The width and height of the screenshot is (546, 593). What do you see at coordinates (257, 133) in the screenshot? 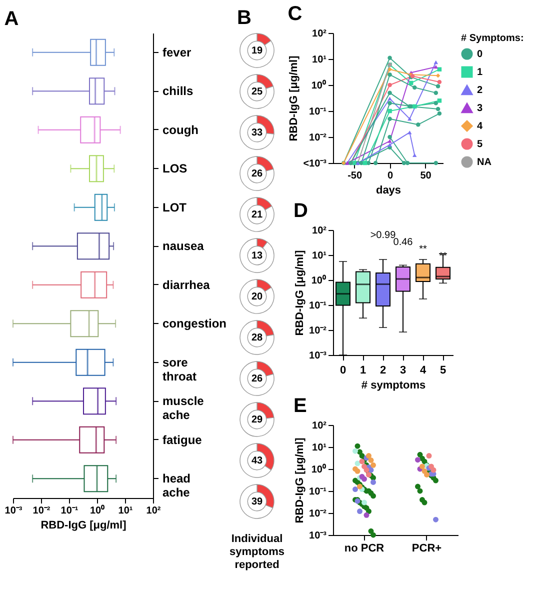
I see `text: 33` at bounding box center [257, 133].